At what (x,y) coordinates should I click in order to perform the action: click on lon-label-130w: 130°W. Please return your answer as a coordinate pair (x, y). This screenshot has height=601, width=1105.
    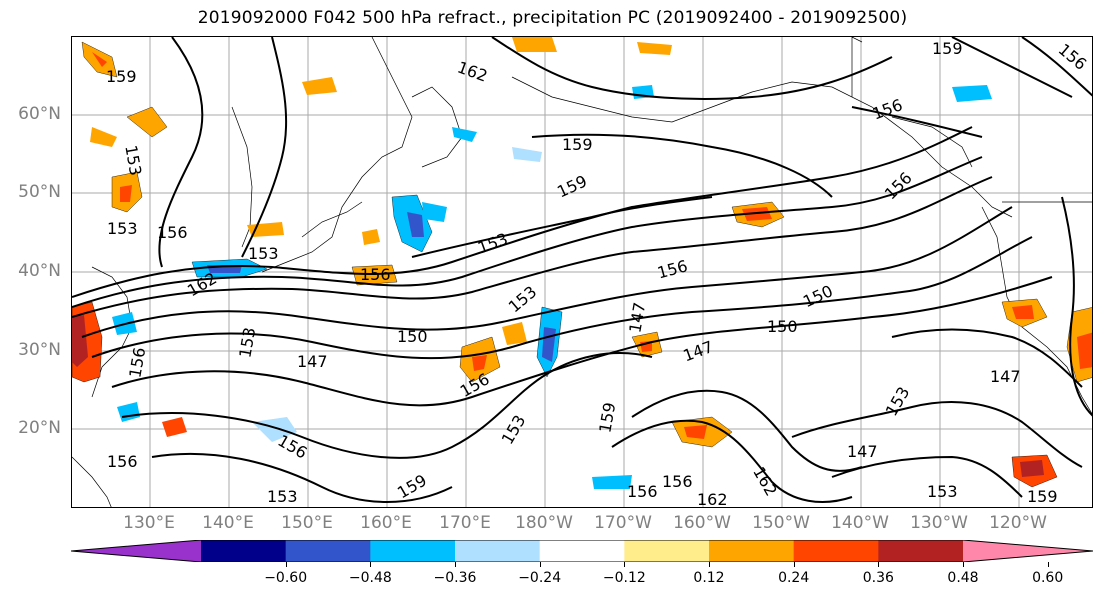
    Looking at the image, I should click on (939, 523).